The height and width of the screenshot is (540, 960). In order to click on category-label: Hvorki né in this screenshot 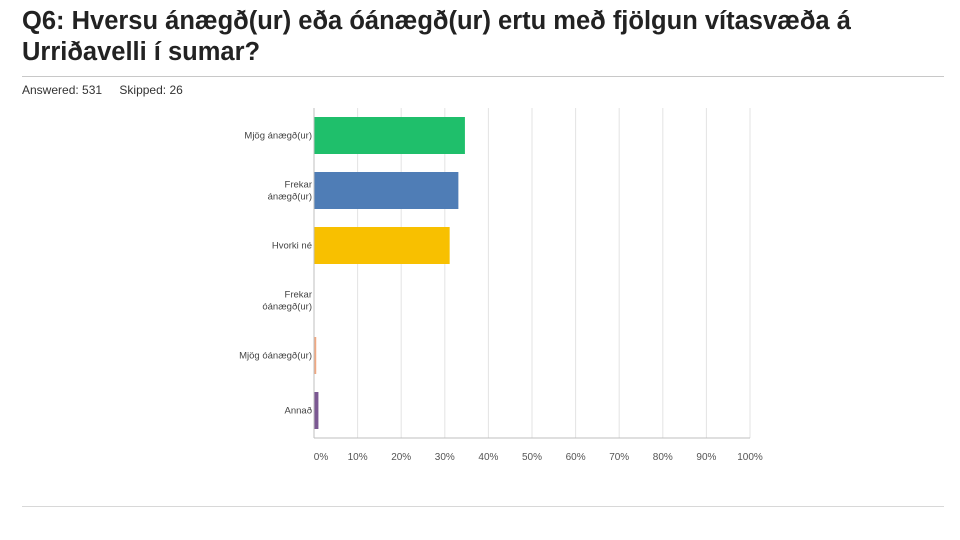, I will do `click(292, 246)`.